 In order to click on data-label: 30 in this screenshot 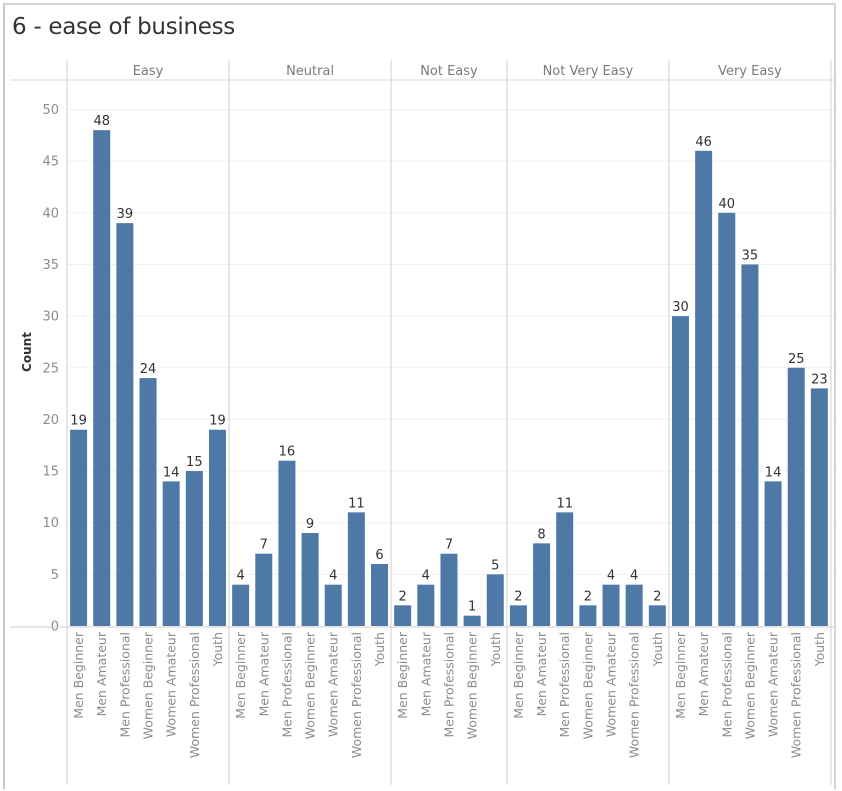, I will do `click(680, 307)`.